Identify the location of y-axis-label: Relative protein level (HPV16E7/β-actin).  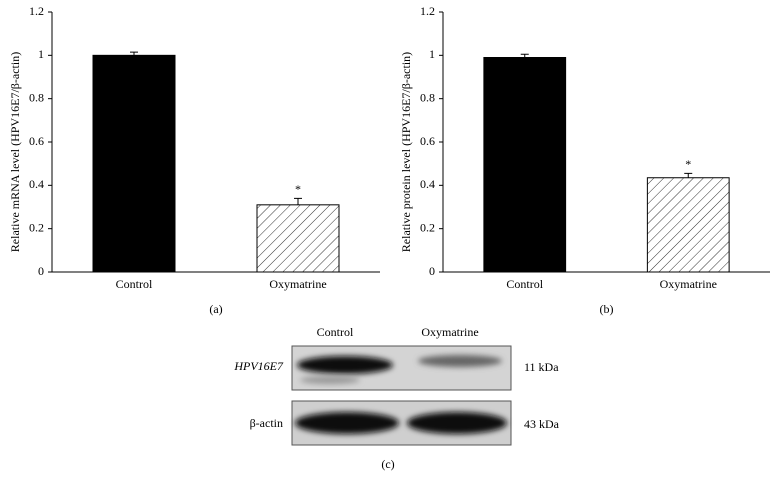
(406, 152).